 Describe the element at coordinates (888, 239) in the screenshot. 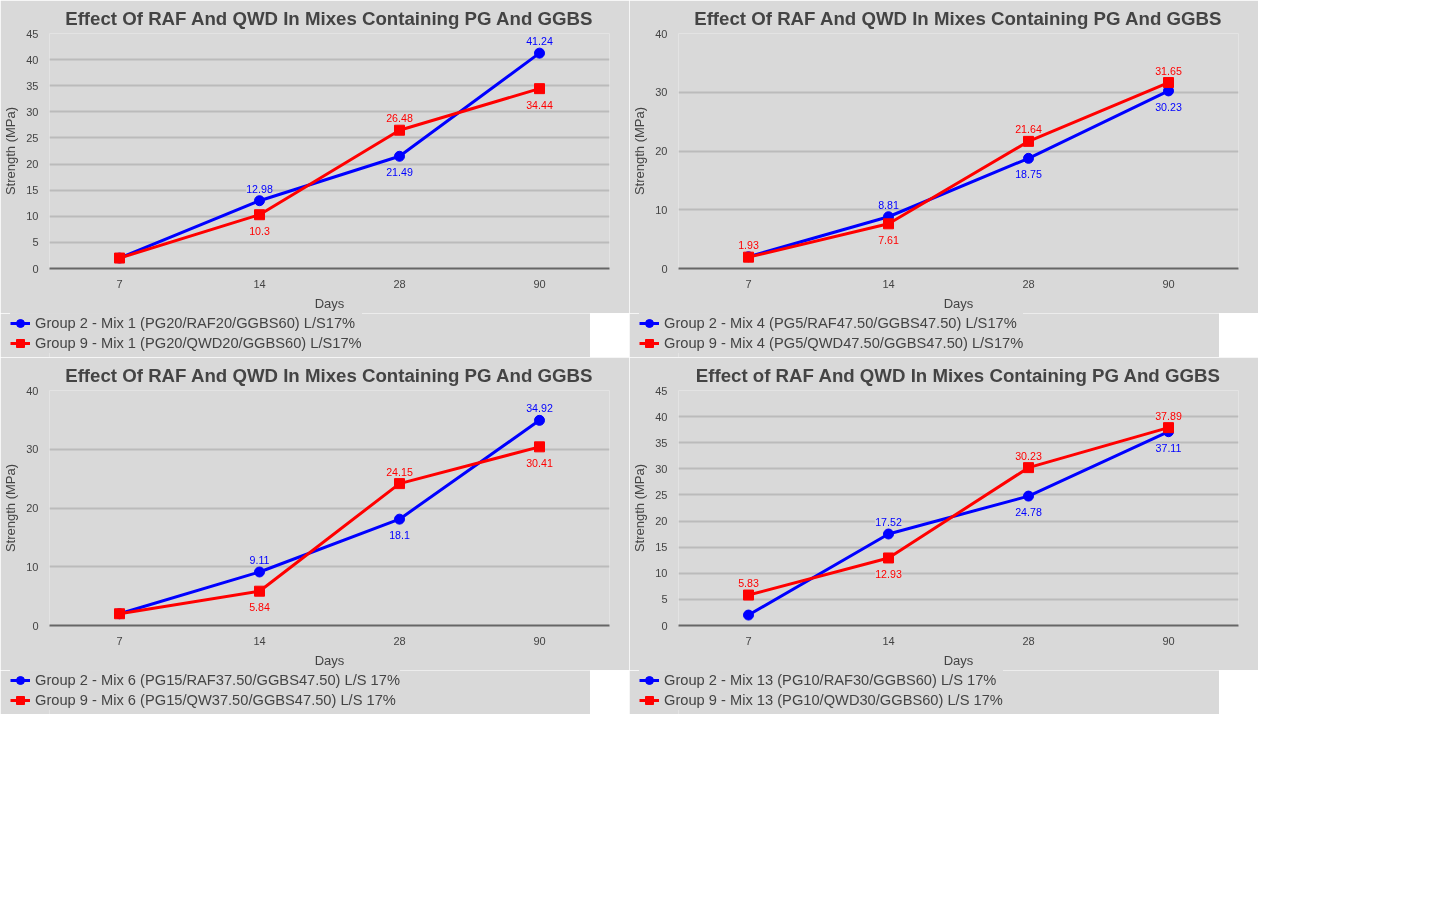

I see `data-label: 7.61` at that location.